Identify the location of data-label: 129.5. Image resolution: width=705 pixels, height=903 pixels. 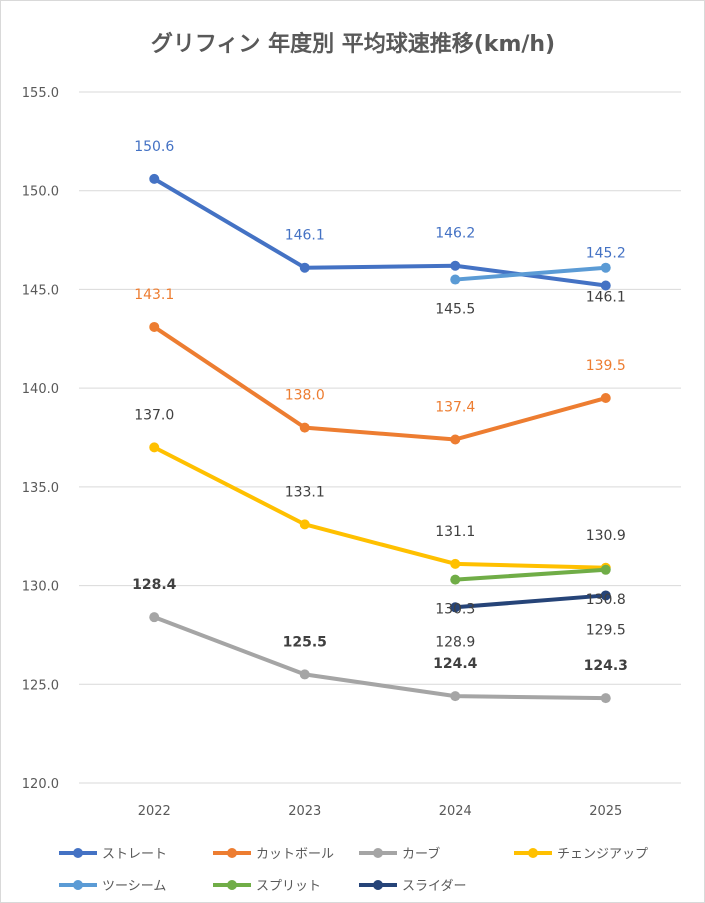
(606, 630).